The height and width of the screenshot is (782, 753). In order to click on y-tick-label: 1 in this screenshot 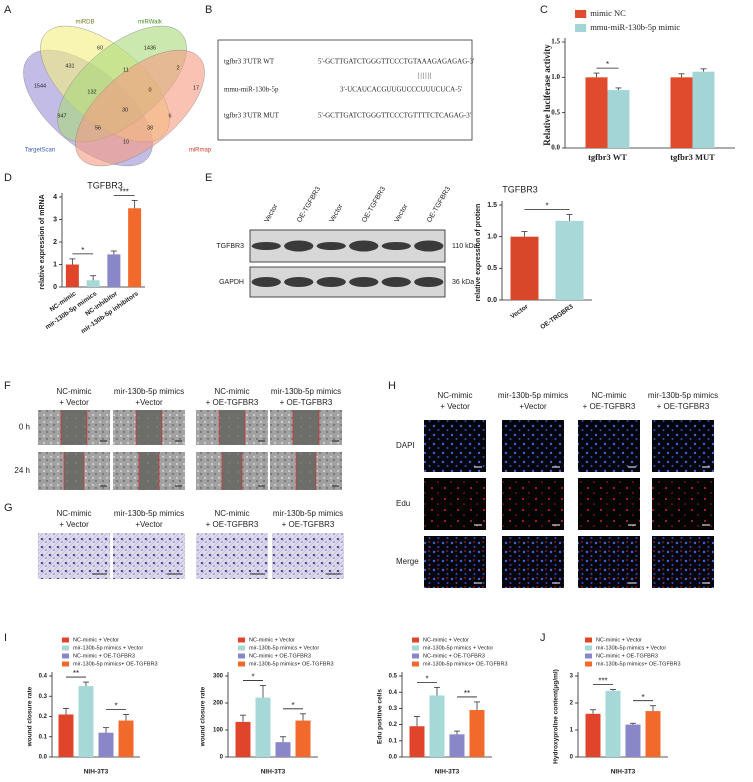, I will do `click(572, 731)`.